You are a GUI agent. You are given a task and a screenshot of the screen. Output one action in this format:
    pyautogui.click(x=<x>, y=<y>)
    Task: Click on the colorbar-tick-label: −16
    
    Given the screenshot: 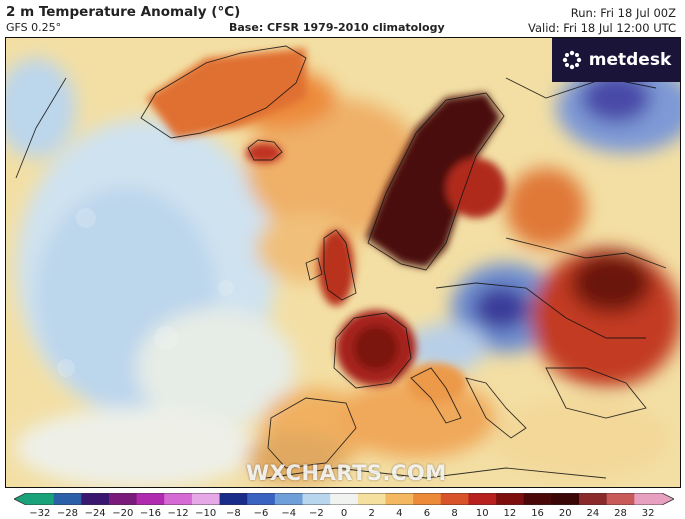 What is the action you would take?
    pyautogui.click(x=150, y=513)
    